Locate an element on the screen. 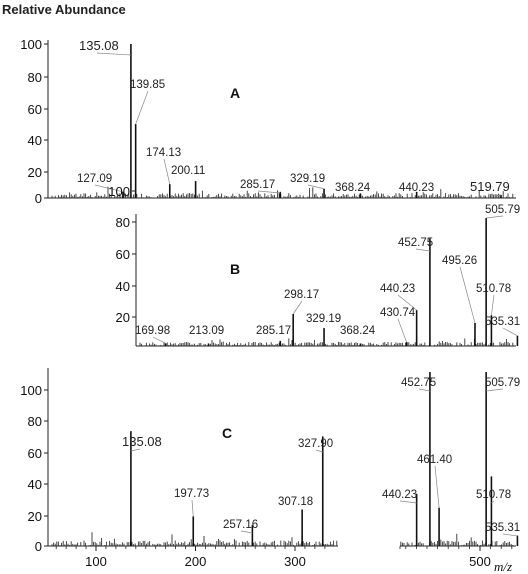 The width and height of the screenshot is (528, 574). peak-label: 213.09 is located at coordinates (206, 331).